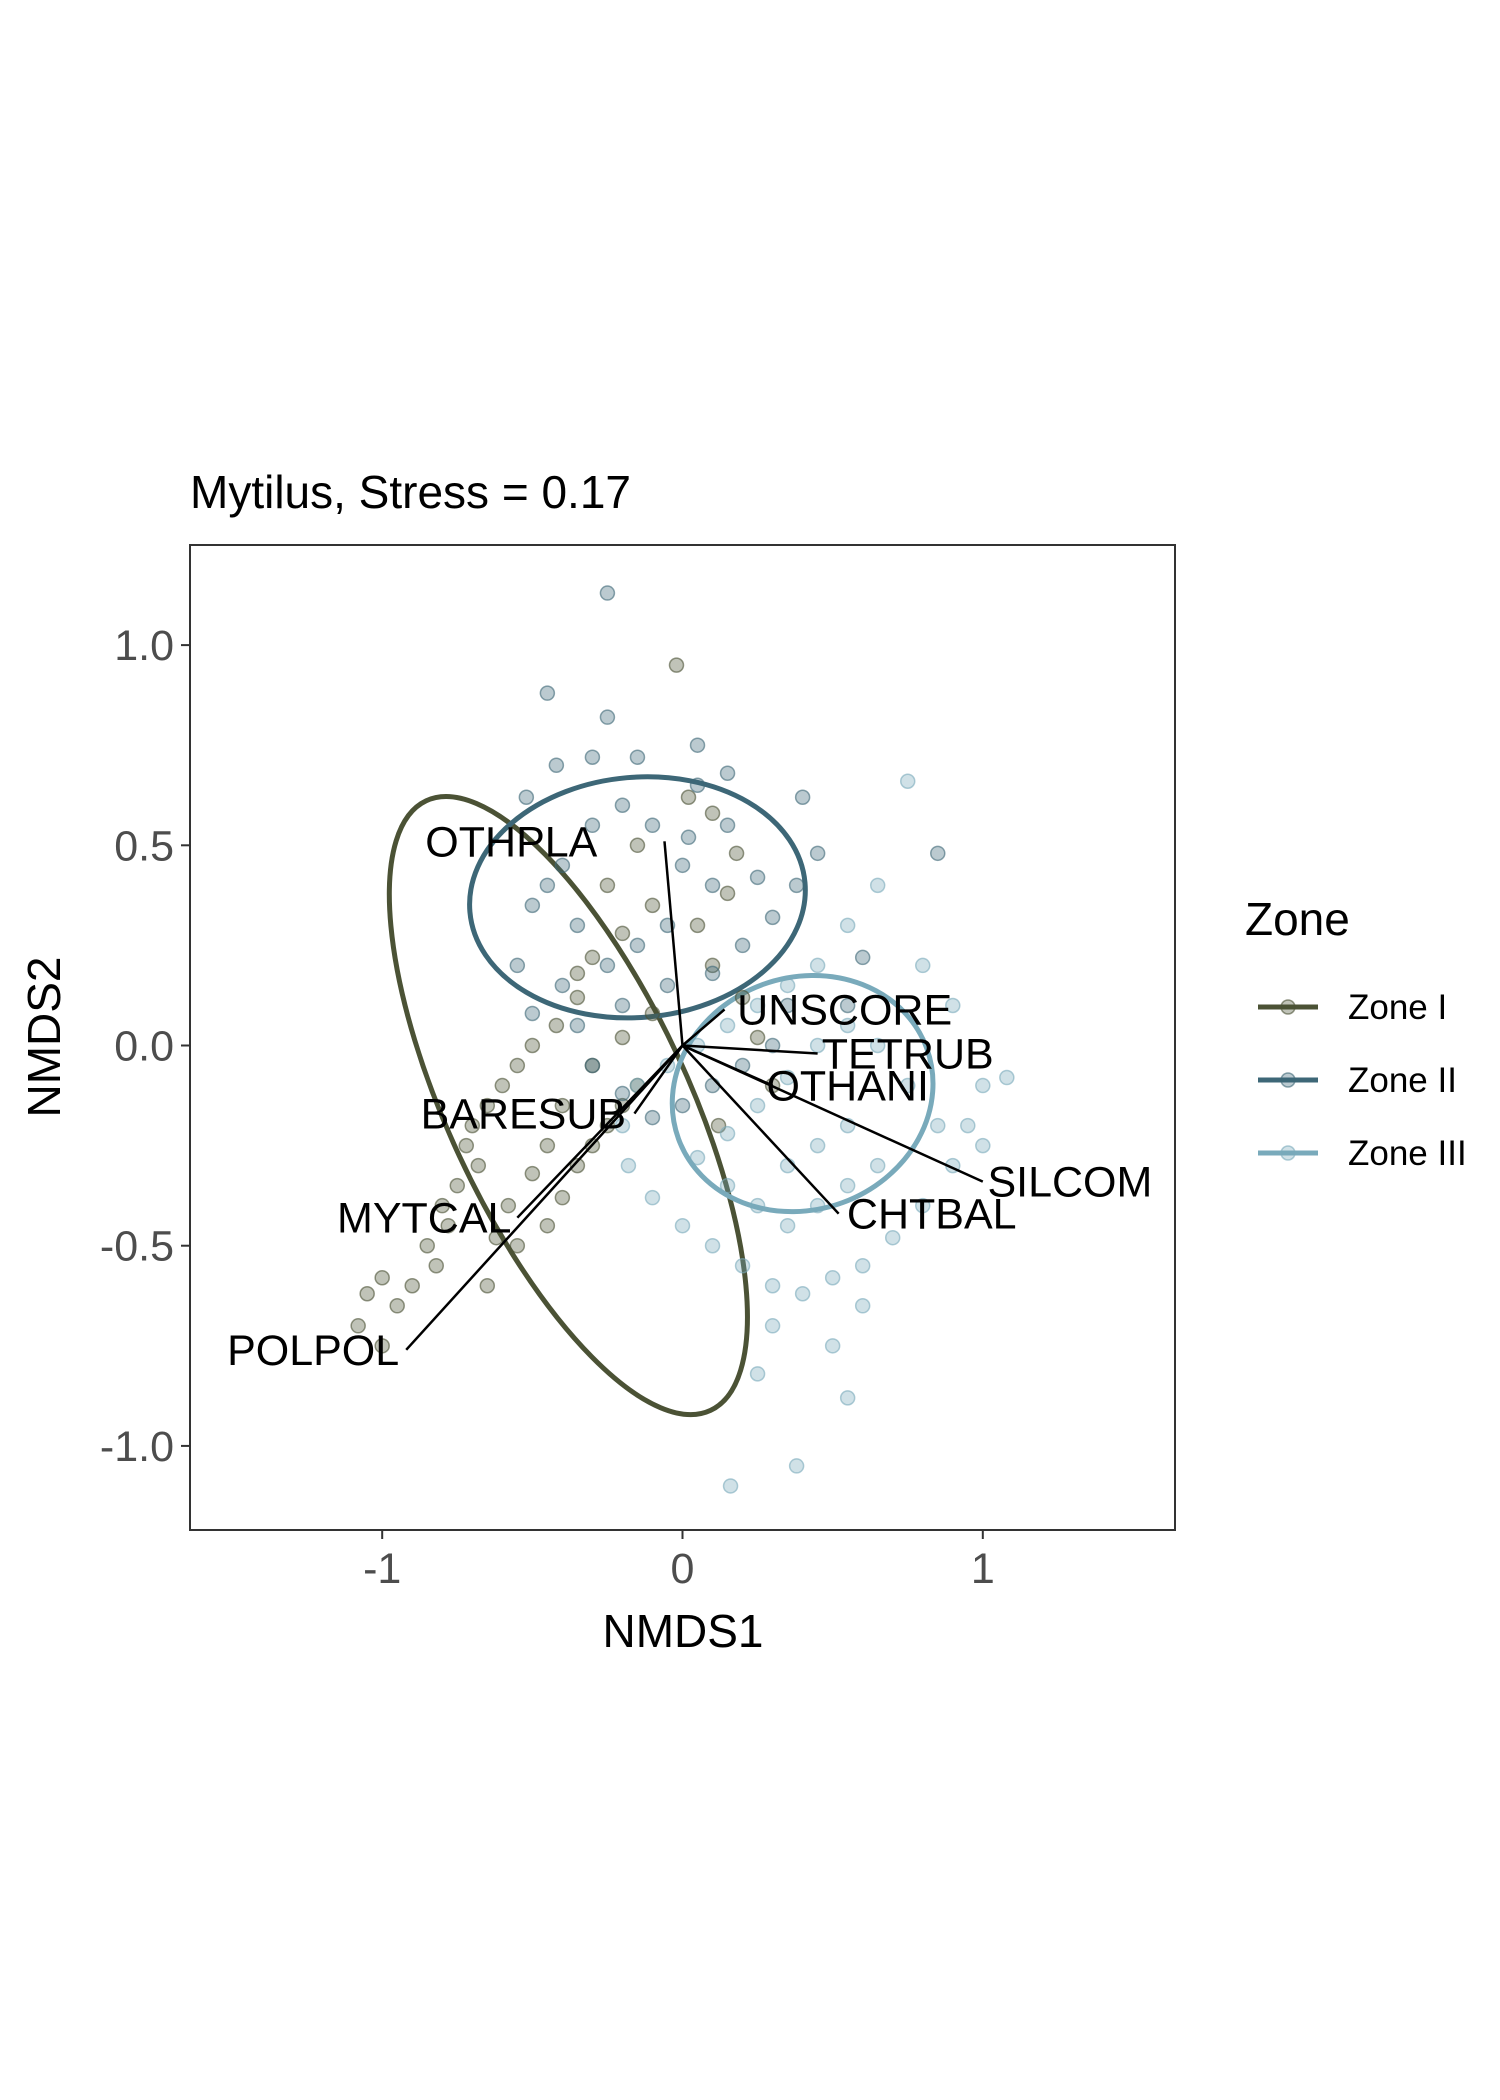  I want to click on species-vectors, so click(694, 1096).